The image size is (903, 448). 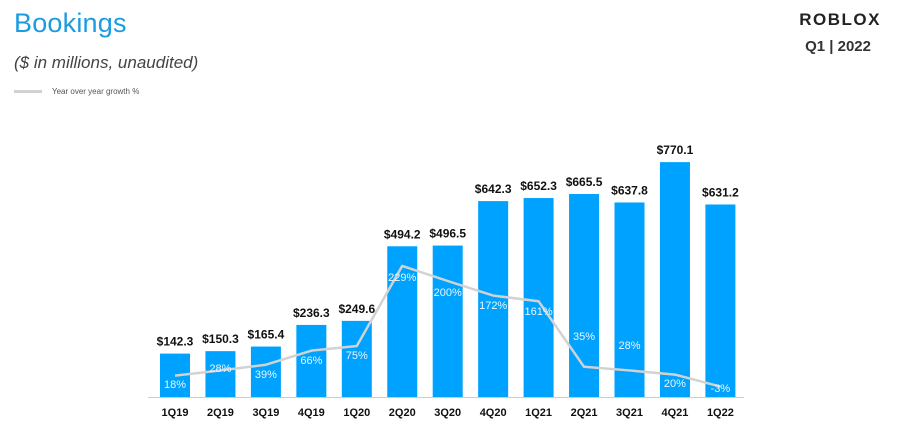 I want to click on growth-label: 35%, so click(x=584, y=337).